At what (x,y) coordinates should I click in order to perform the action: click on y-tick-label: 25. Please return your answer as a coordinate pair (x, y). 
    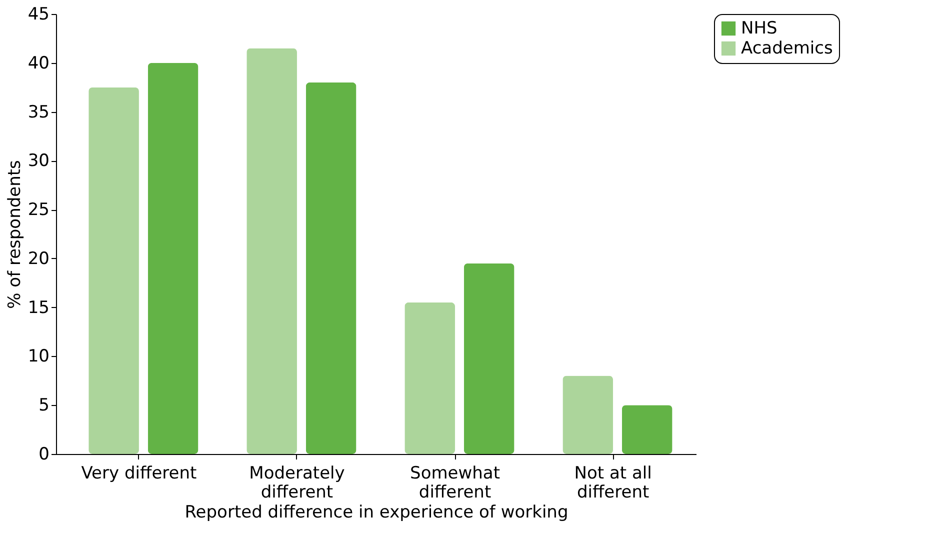
    Looking at the image, I should click on (39, 210).